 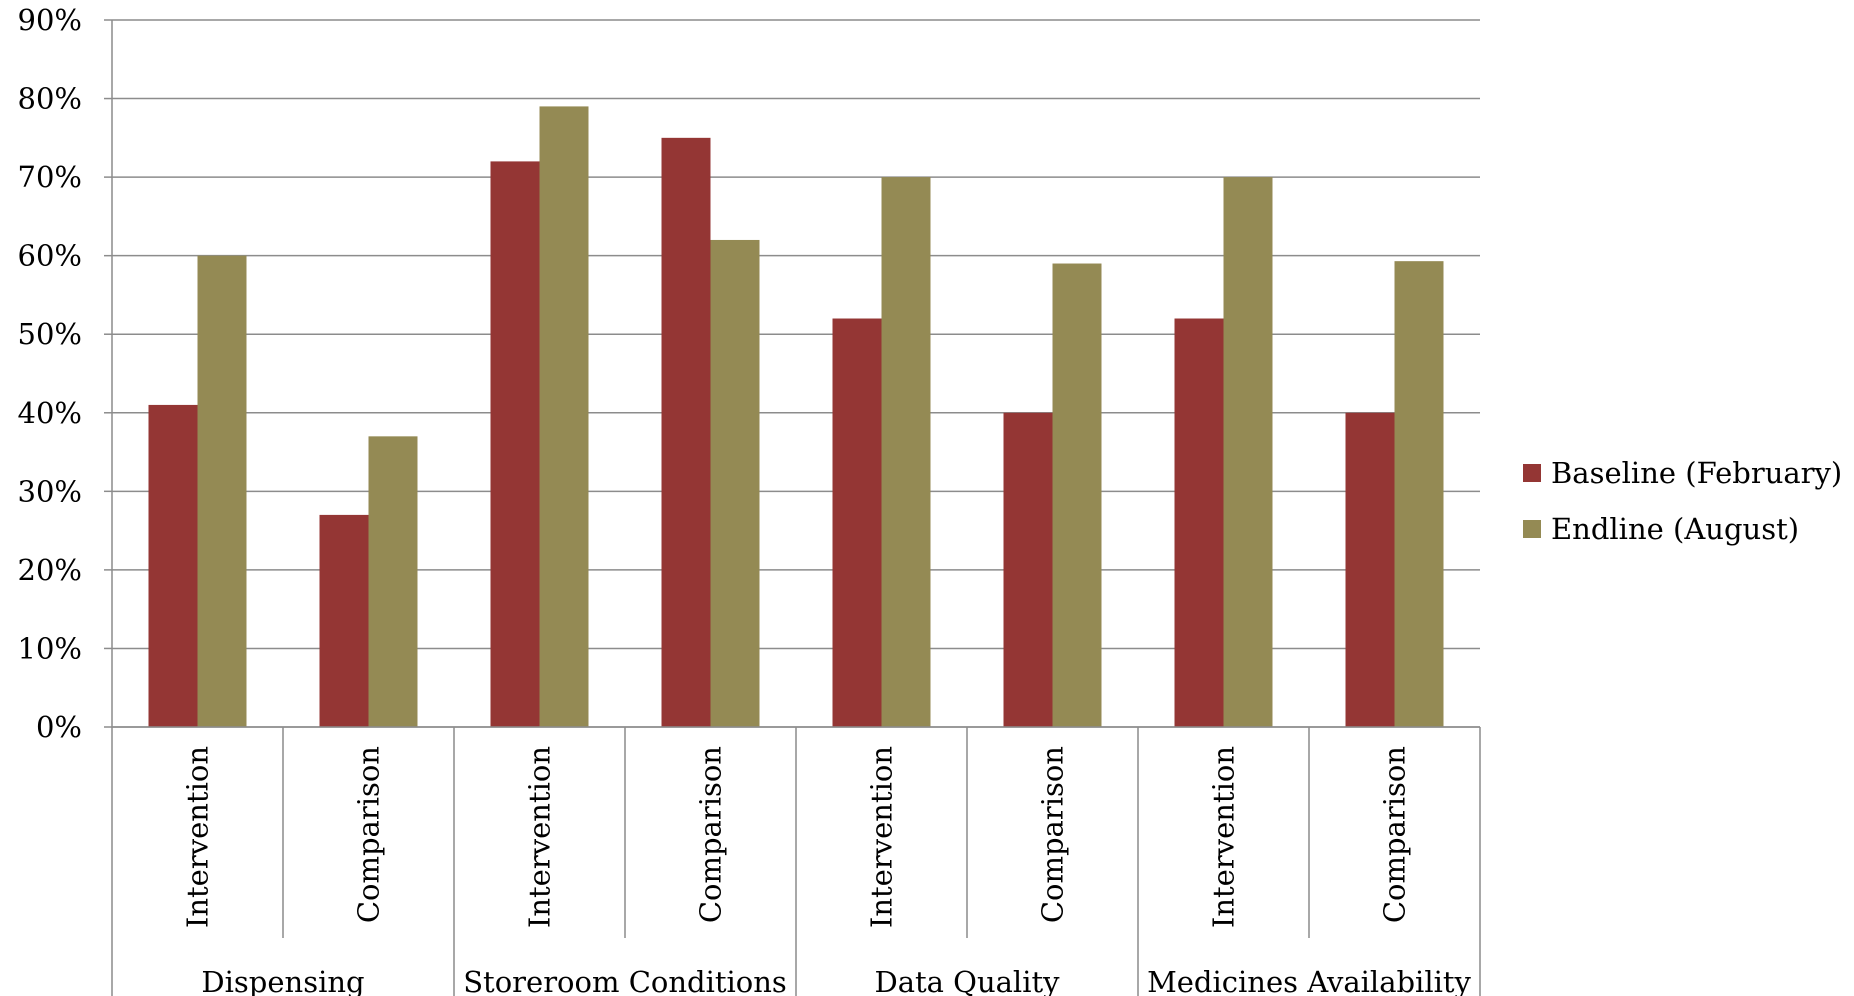 What do you see at coordinates (50, 648) in the screenshot?
I see `y-tick-label: 10%` at bounding box center [50, 648].